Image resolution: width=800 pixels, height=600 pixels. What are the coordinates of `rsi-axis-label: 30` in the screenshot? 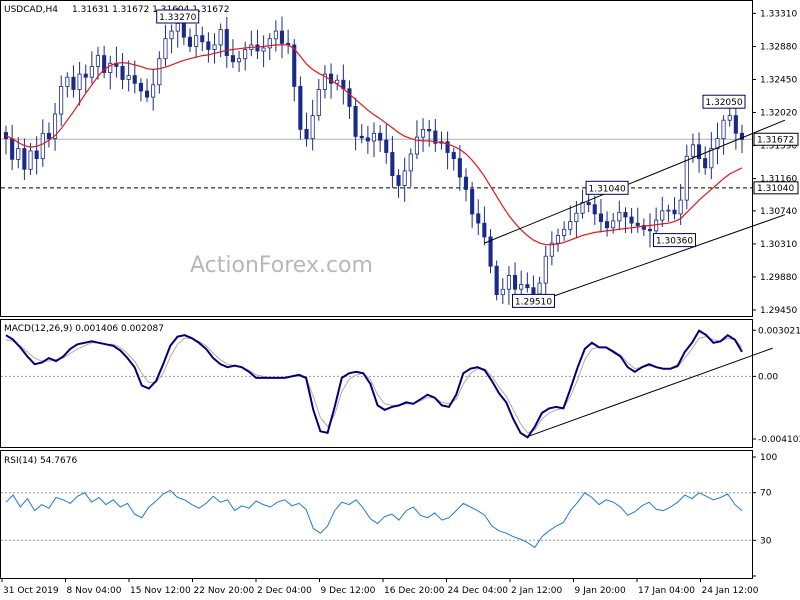 It's located at (766, 541).